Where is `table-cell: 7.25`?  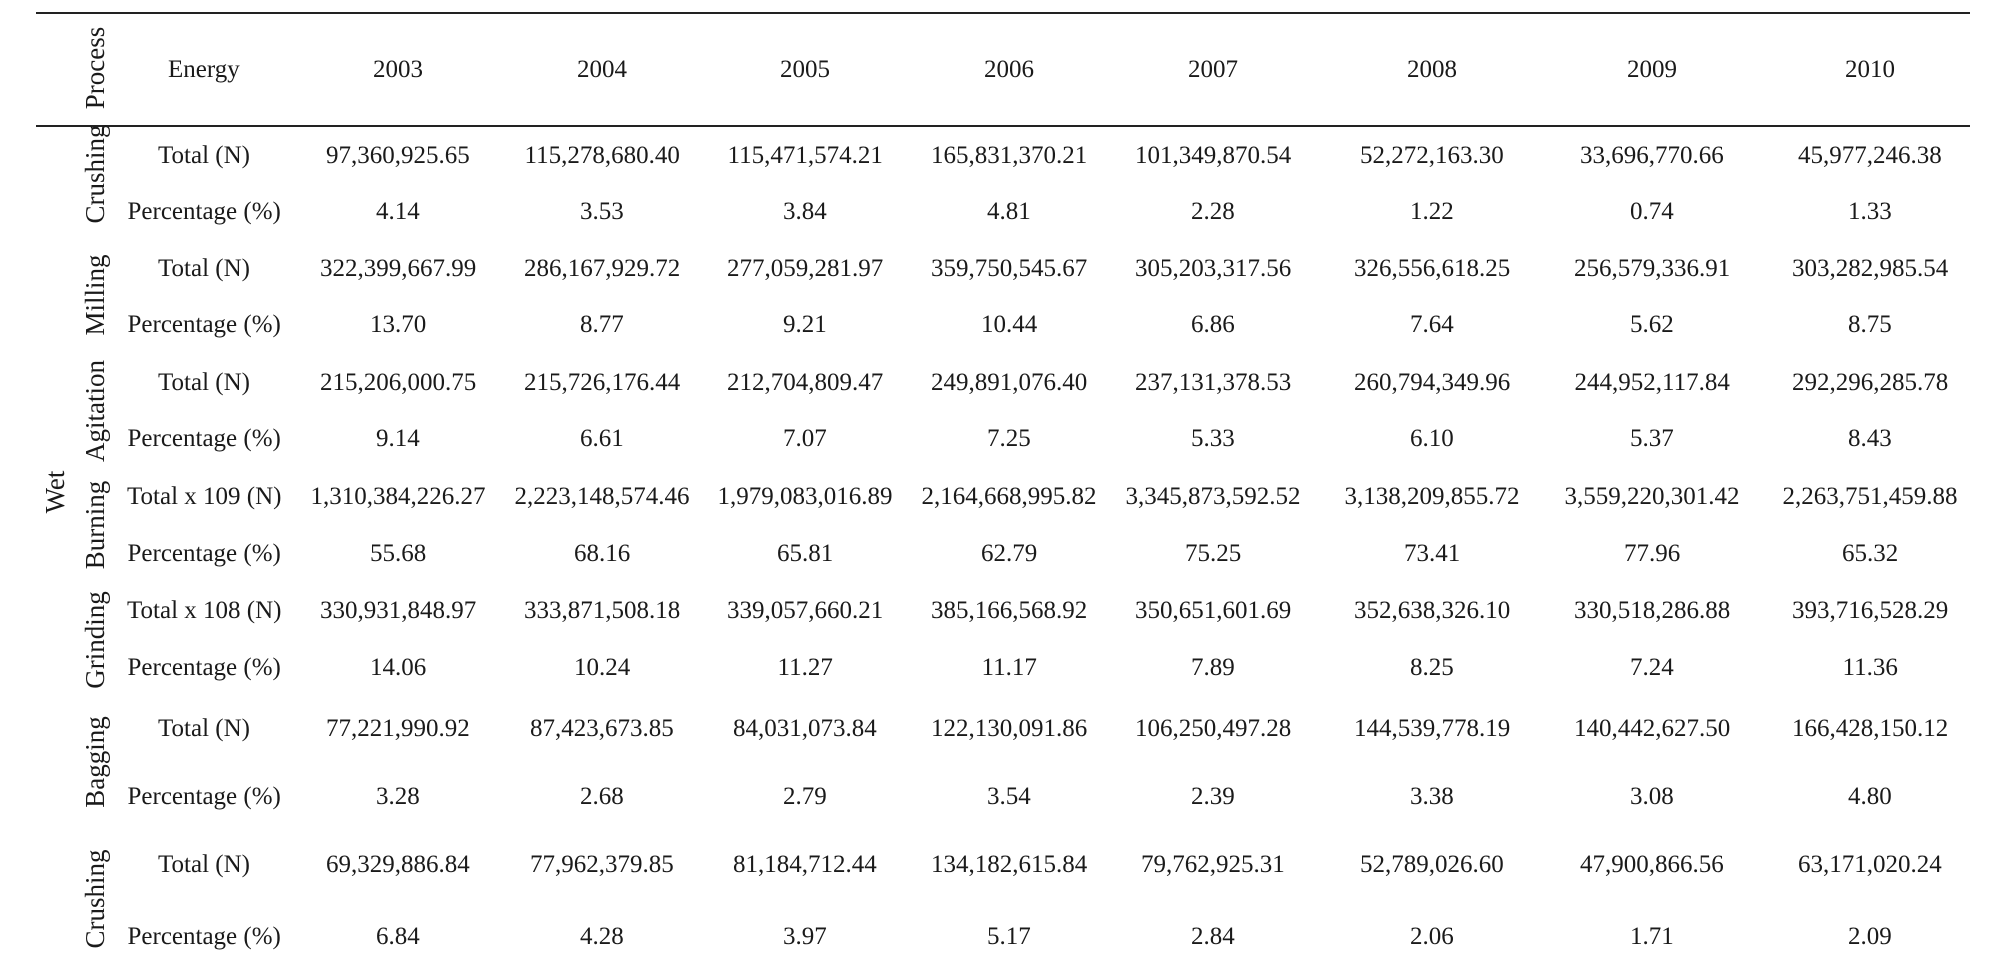
table-cell: 7.25 is located at coordinates (1009, 438).